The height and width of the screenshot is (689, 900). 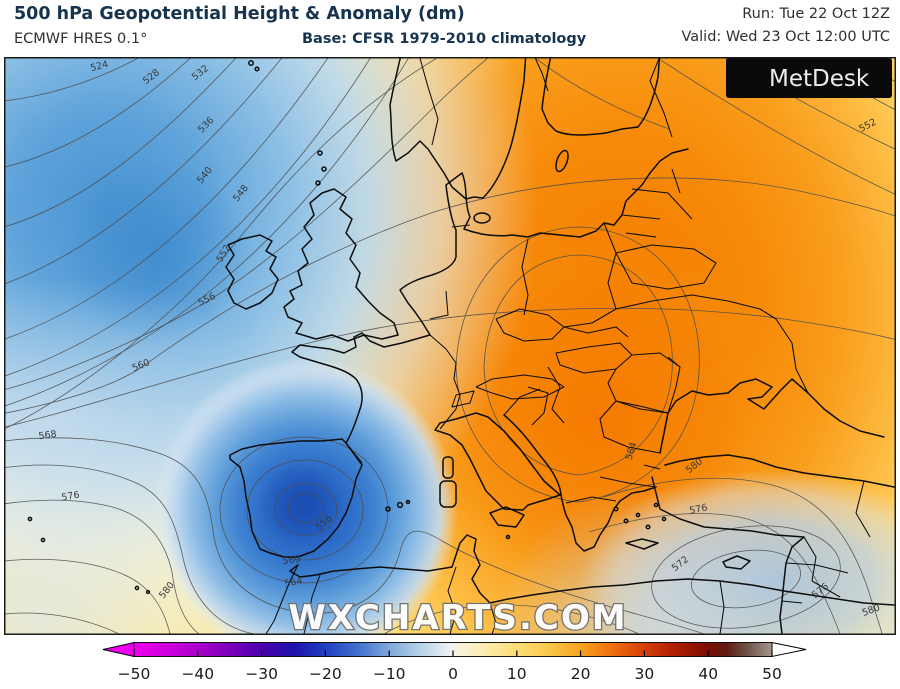 I want to click on colorbar-tick-label: 30, so click(x=645, y=674).